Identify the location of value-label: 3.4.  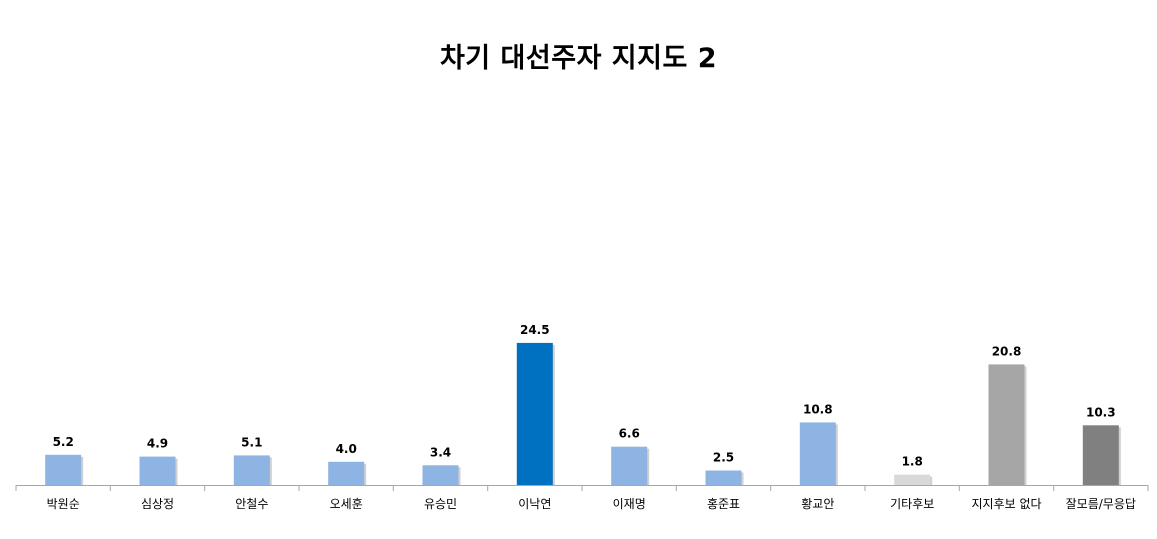
(440, 452).